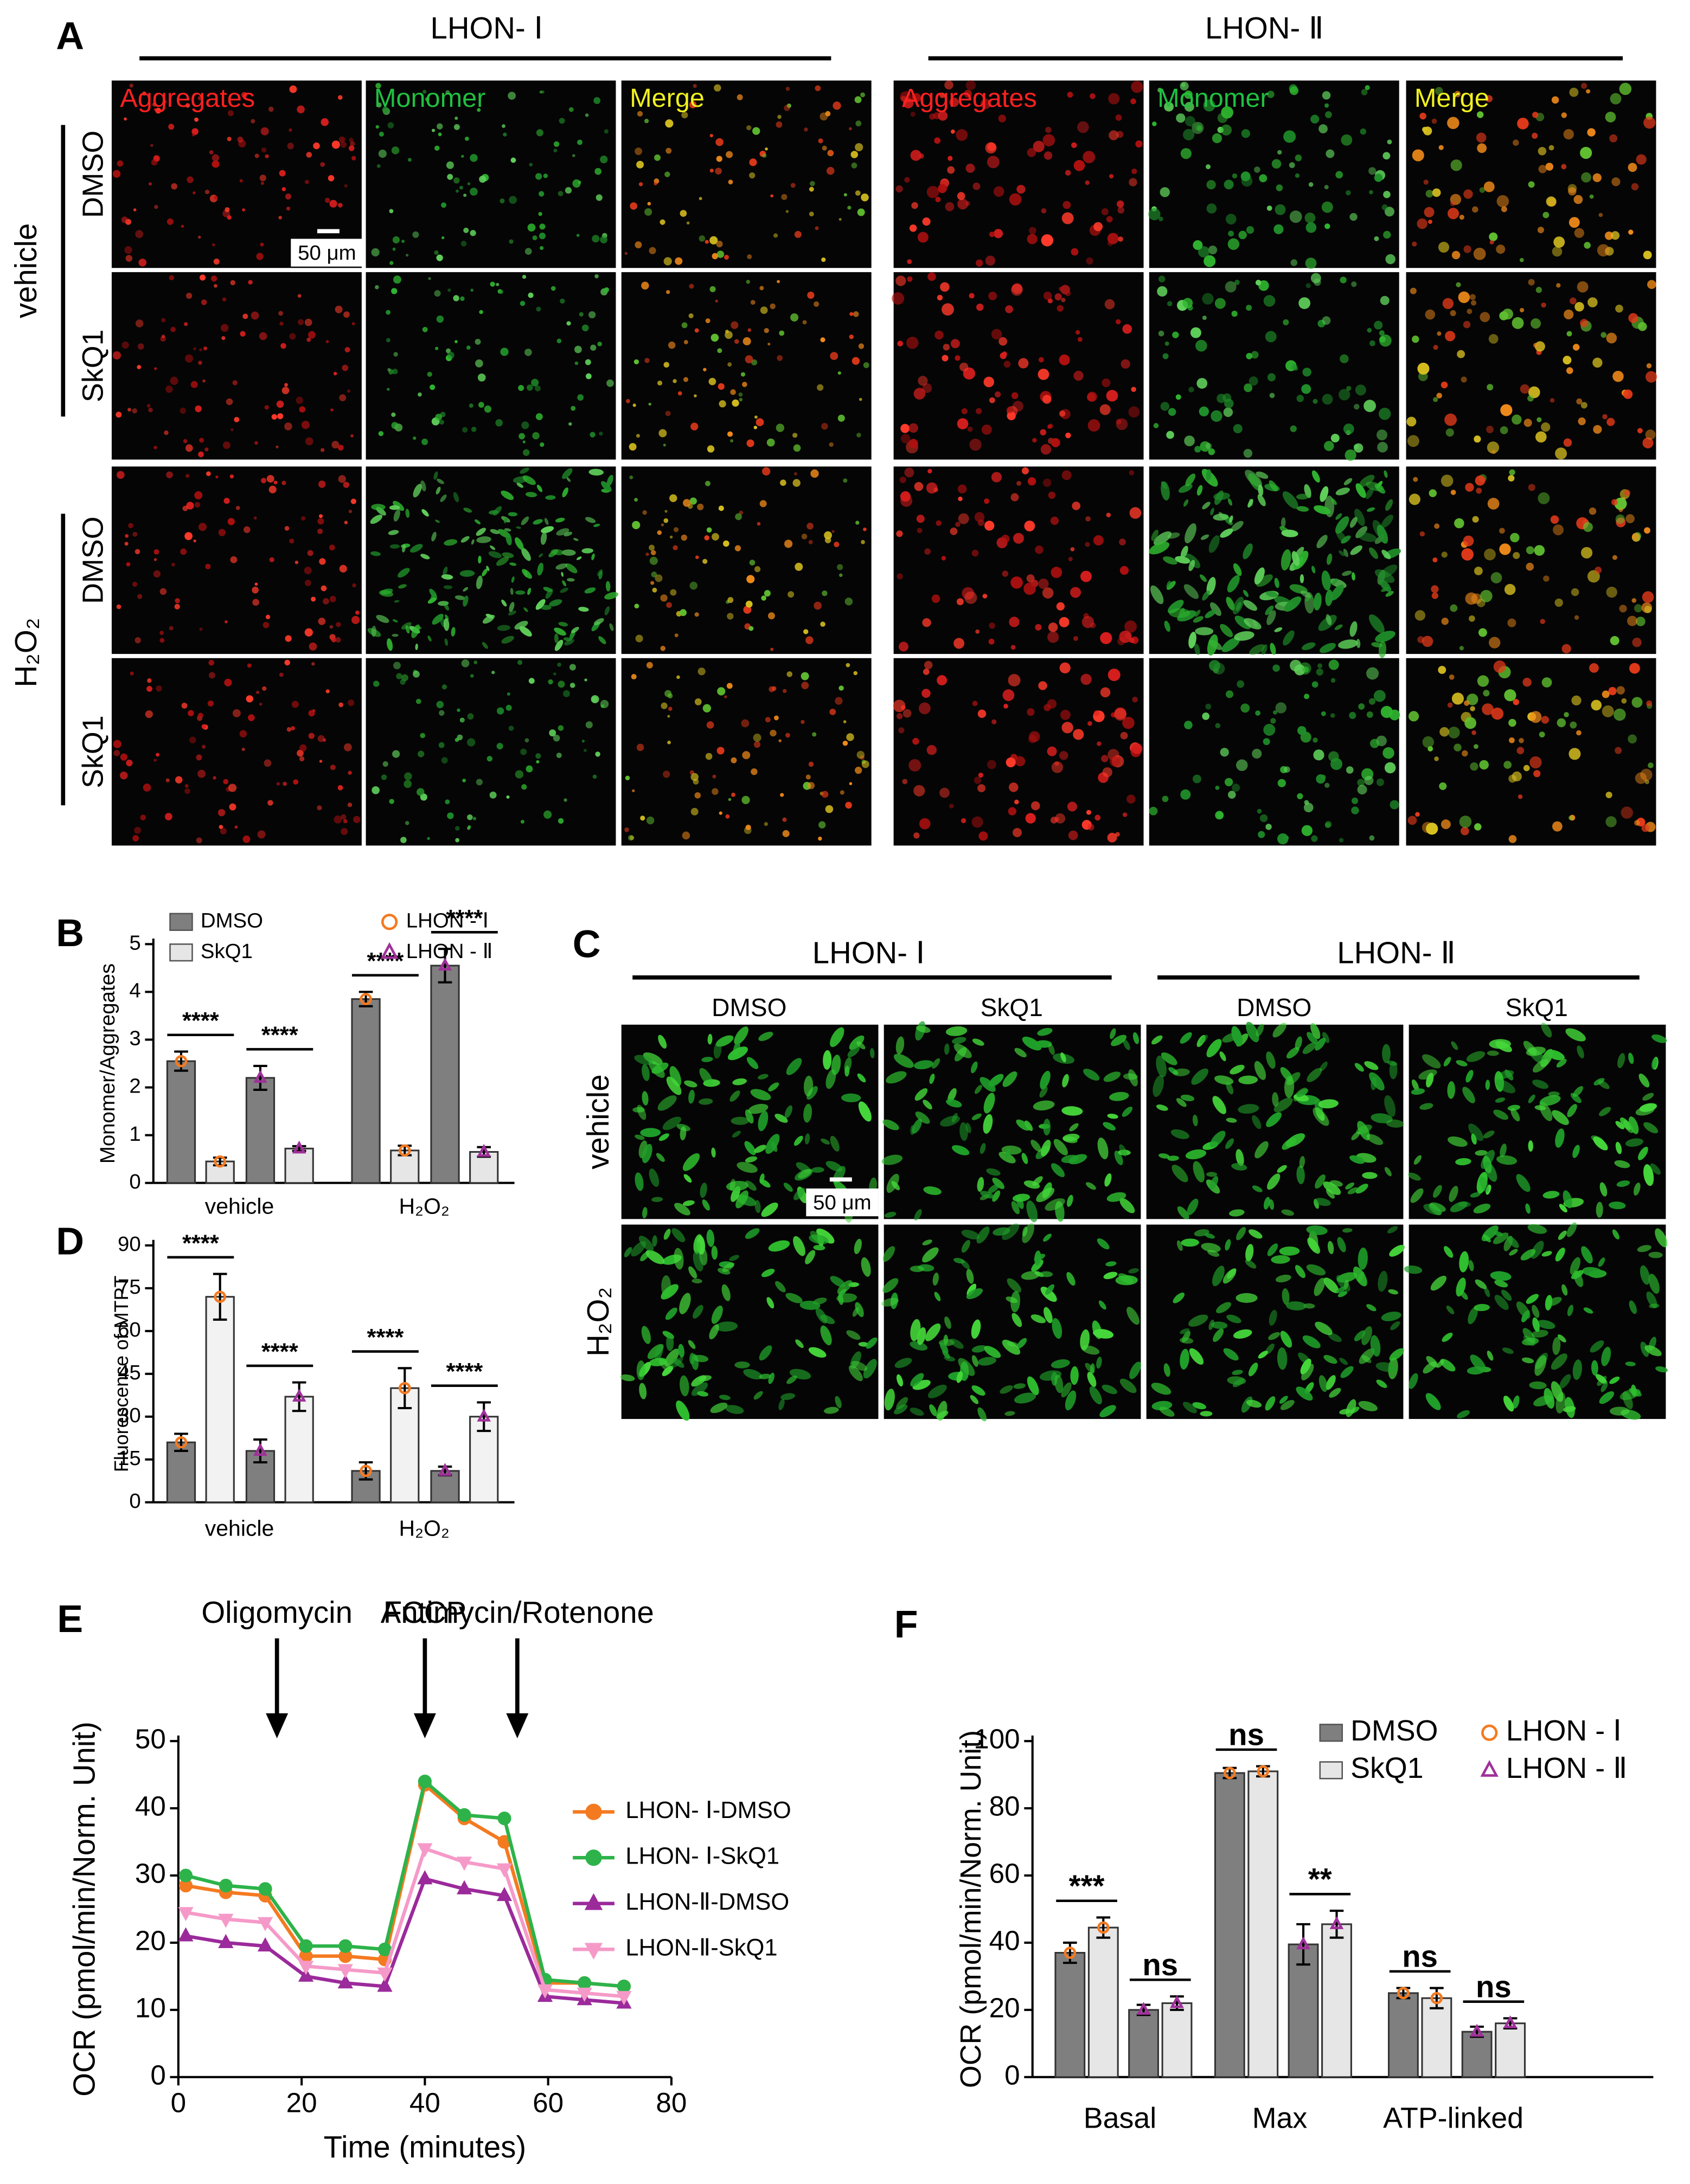 The width and height of the screenshot is (1690, 2184). Describe the element at coordinates (279, 1036) in the screenshot. I see `significance-label: ****` at that location.